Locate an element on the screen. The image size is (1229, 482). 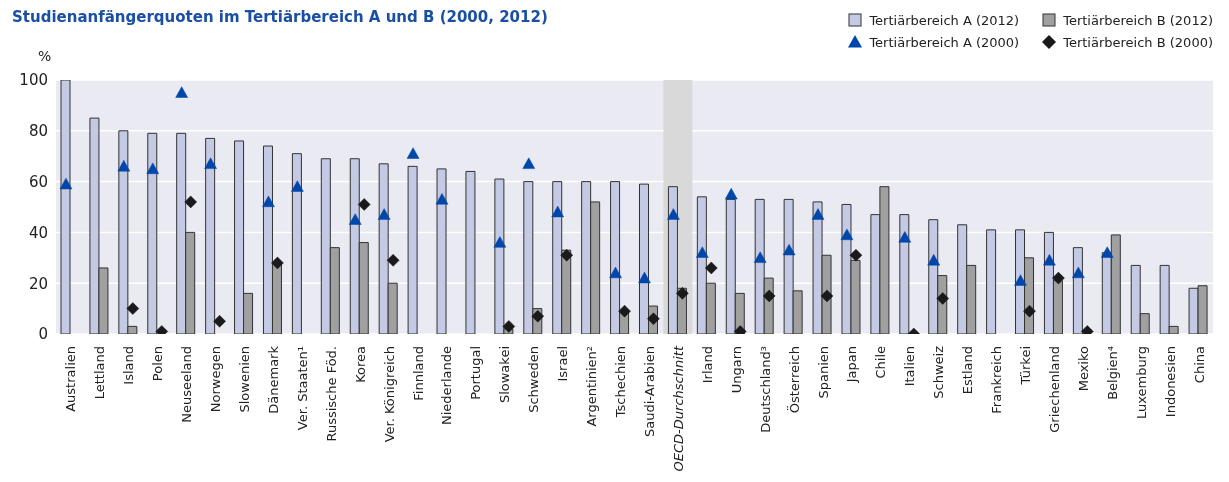
x-tick-label: Indonesien is located at coordinates (1170, 382).